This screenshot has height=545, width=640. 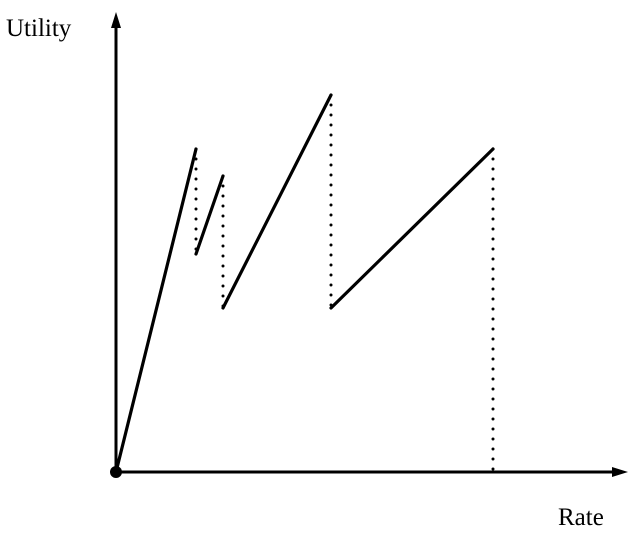 I want to click on y-axis-label: Utility, so click(x=39, y=28).